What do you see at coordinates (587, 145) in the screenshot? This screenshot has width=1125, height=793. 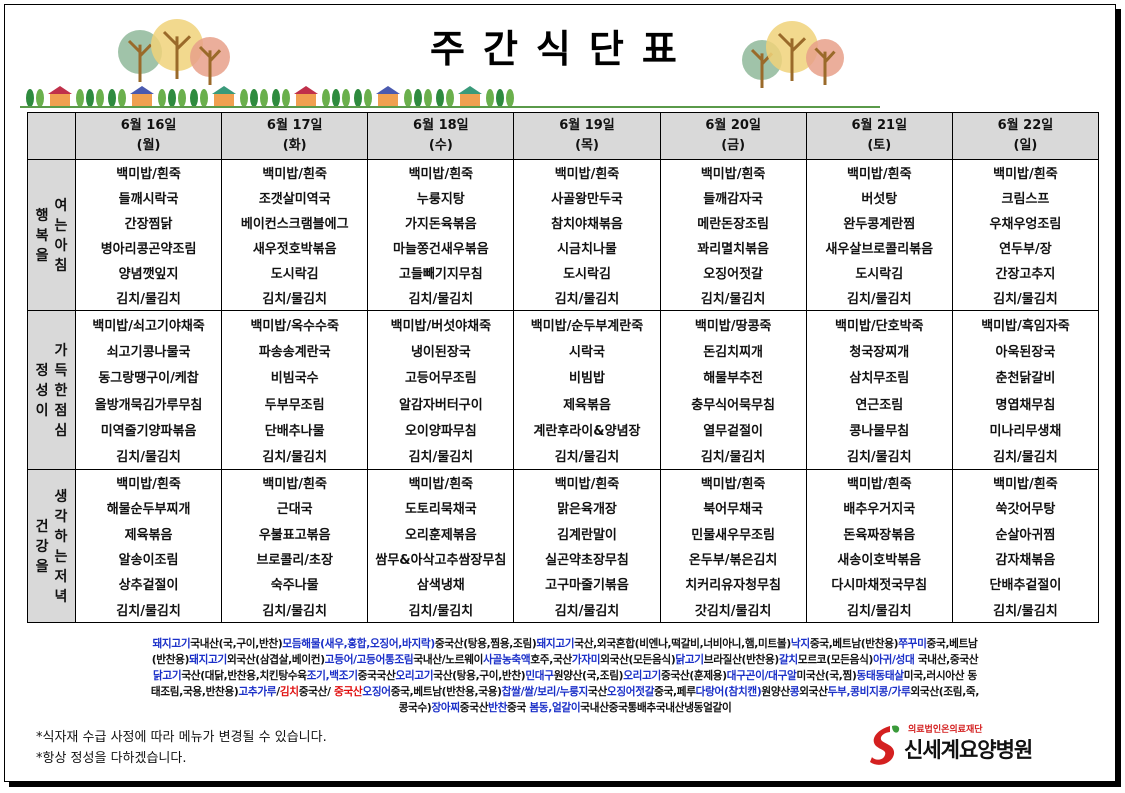 I see `day-weekday: (목)` at bounding box center [587, 145].